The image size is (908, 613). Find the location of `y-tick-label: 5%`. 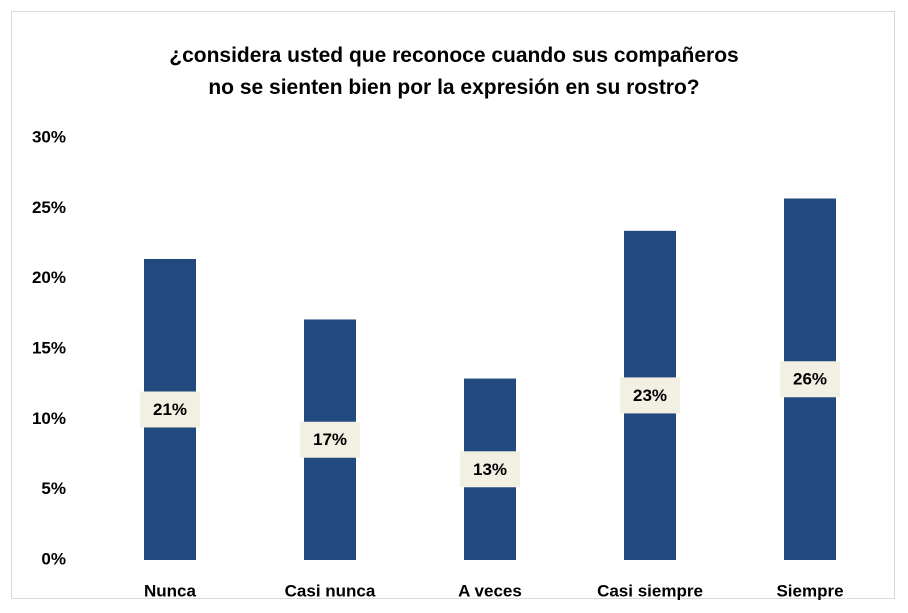

y-tick-label: 5% is located at coordinates (53, 488).